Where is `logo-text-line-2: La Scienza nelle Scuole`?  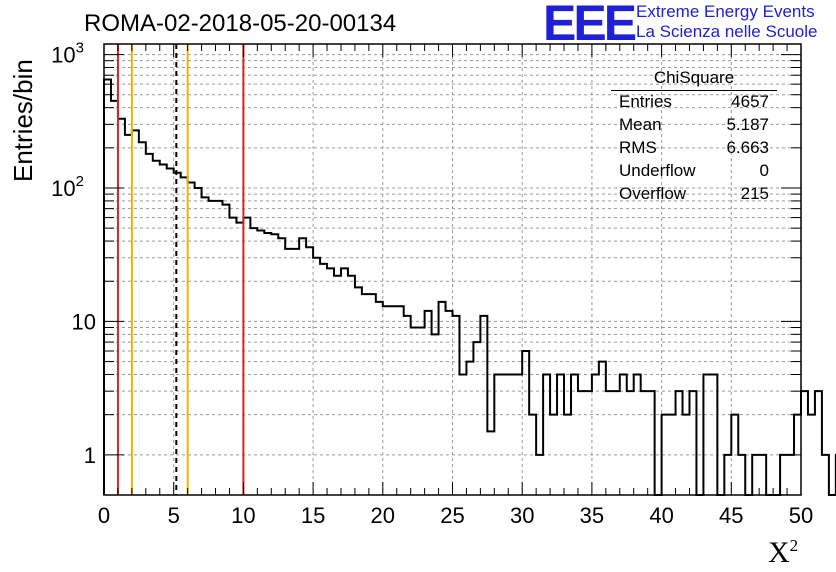
logo-text-line-2: La Scienza nelle Scuole is located at coordinates (727, 31).